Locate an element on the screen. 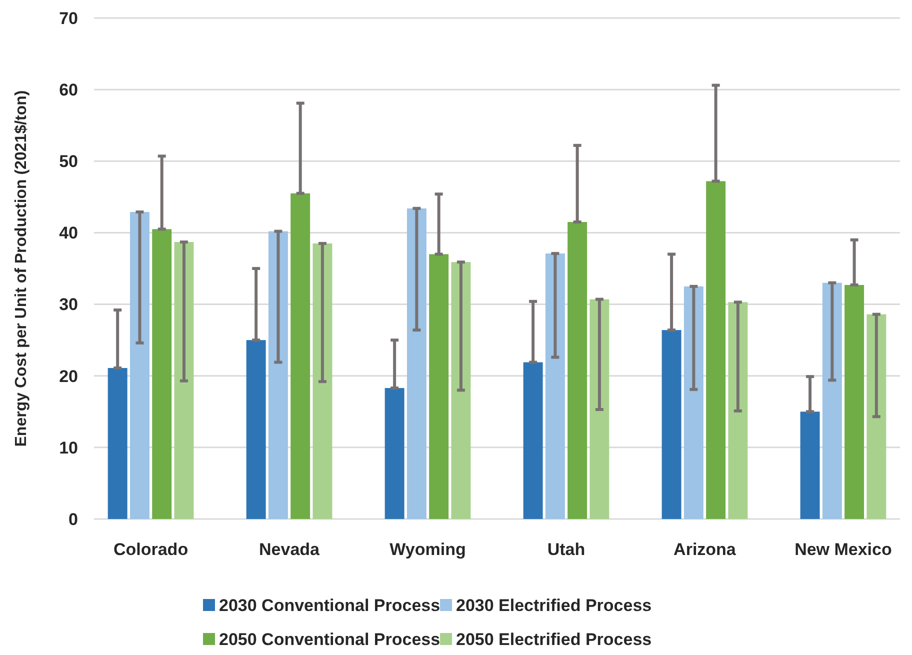 The width and height of the screenshot is (912, 655). y-tick-label: 20 is located at coordinates (68, 376).